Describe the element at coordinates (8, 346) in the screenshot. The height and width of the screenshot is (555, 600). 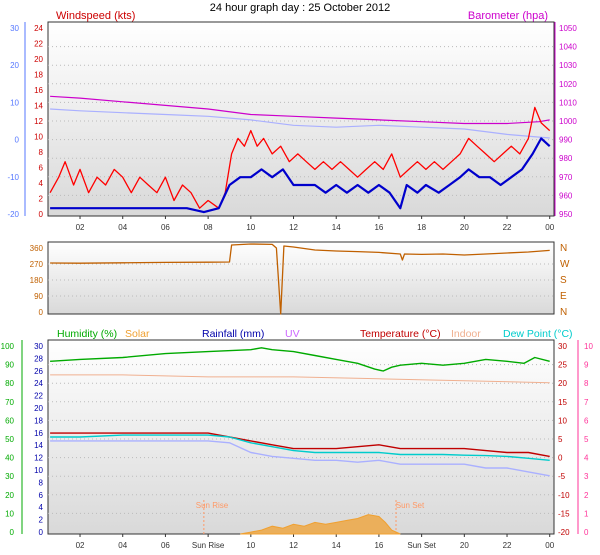
I see `humidity-tick-label: 100` at that location.